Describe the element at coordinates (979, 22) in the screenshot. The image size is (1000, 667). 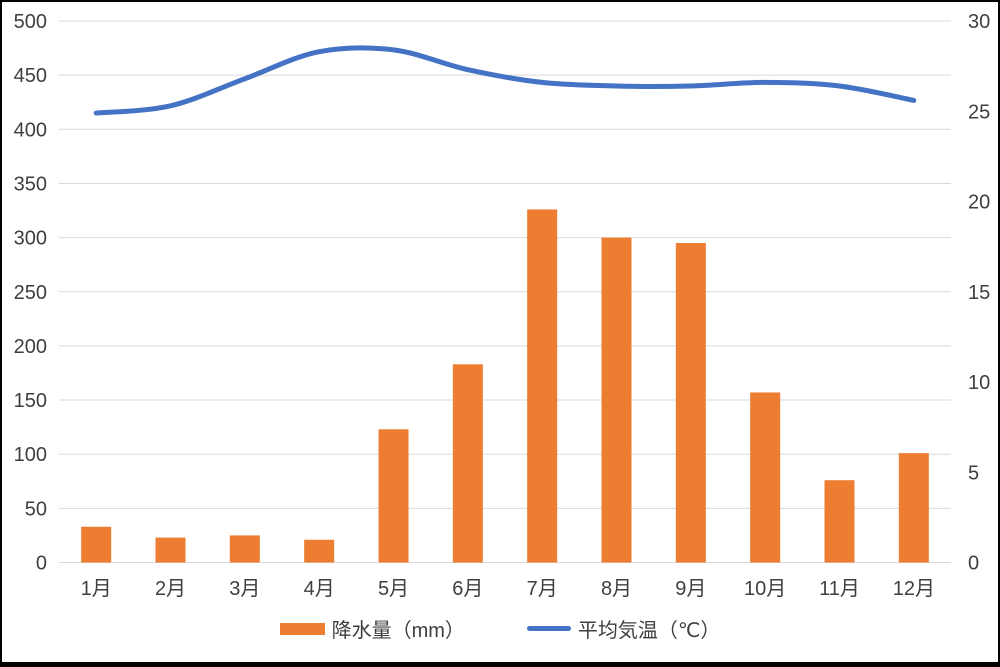
I see `y-axis-tick-right: 30` at that location.